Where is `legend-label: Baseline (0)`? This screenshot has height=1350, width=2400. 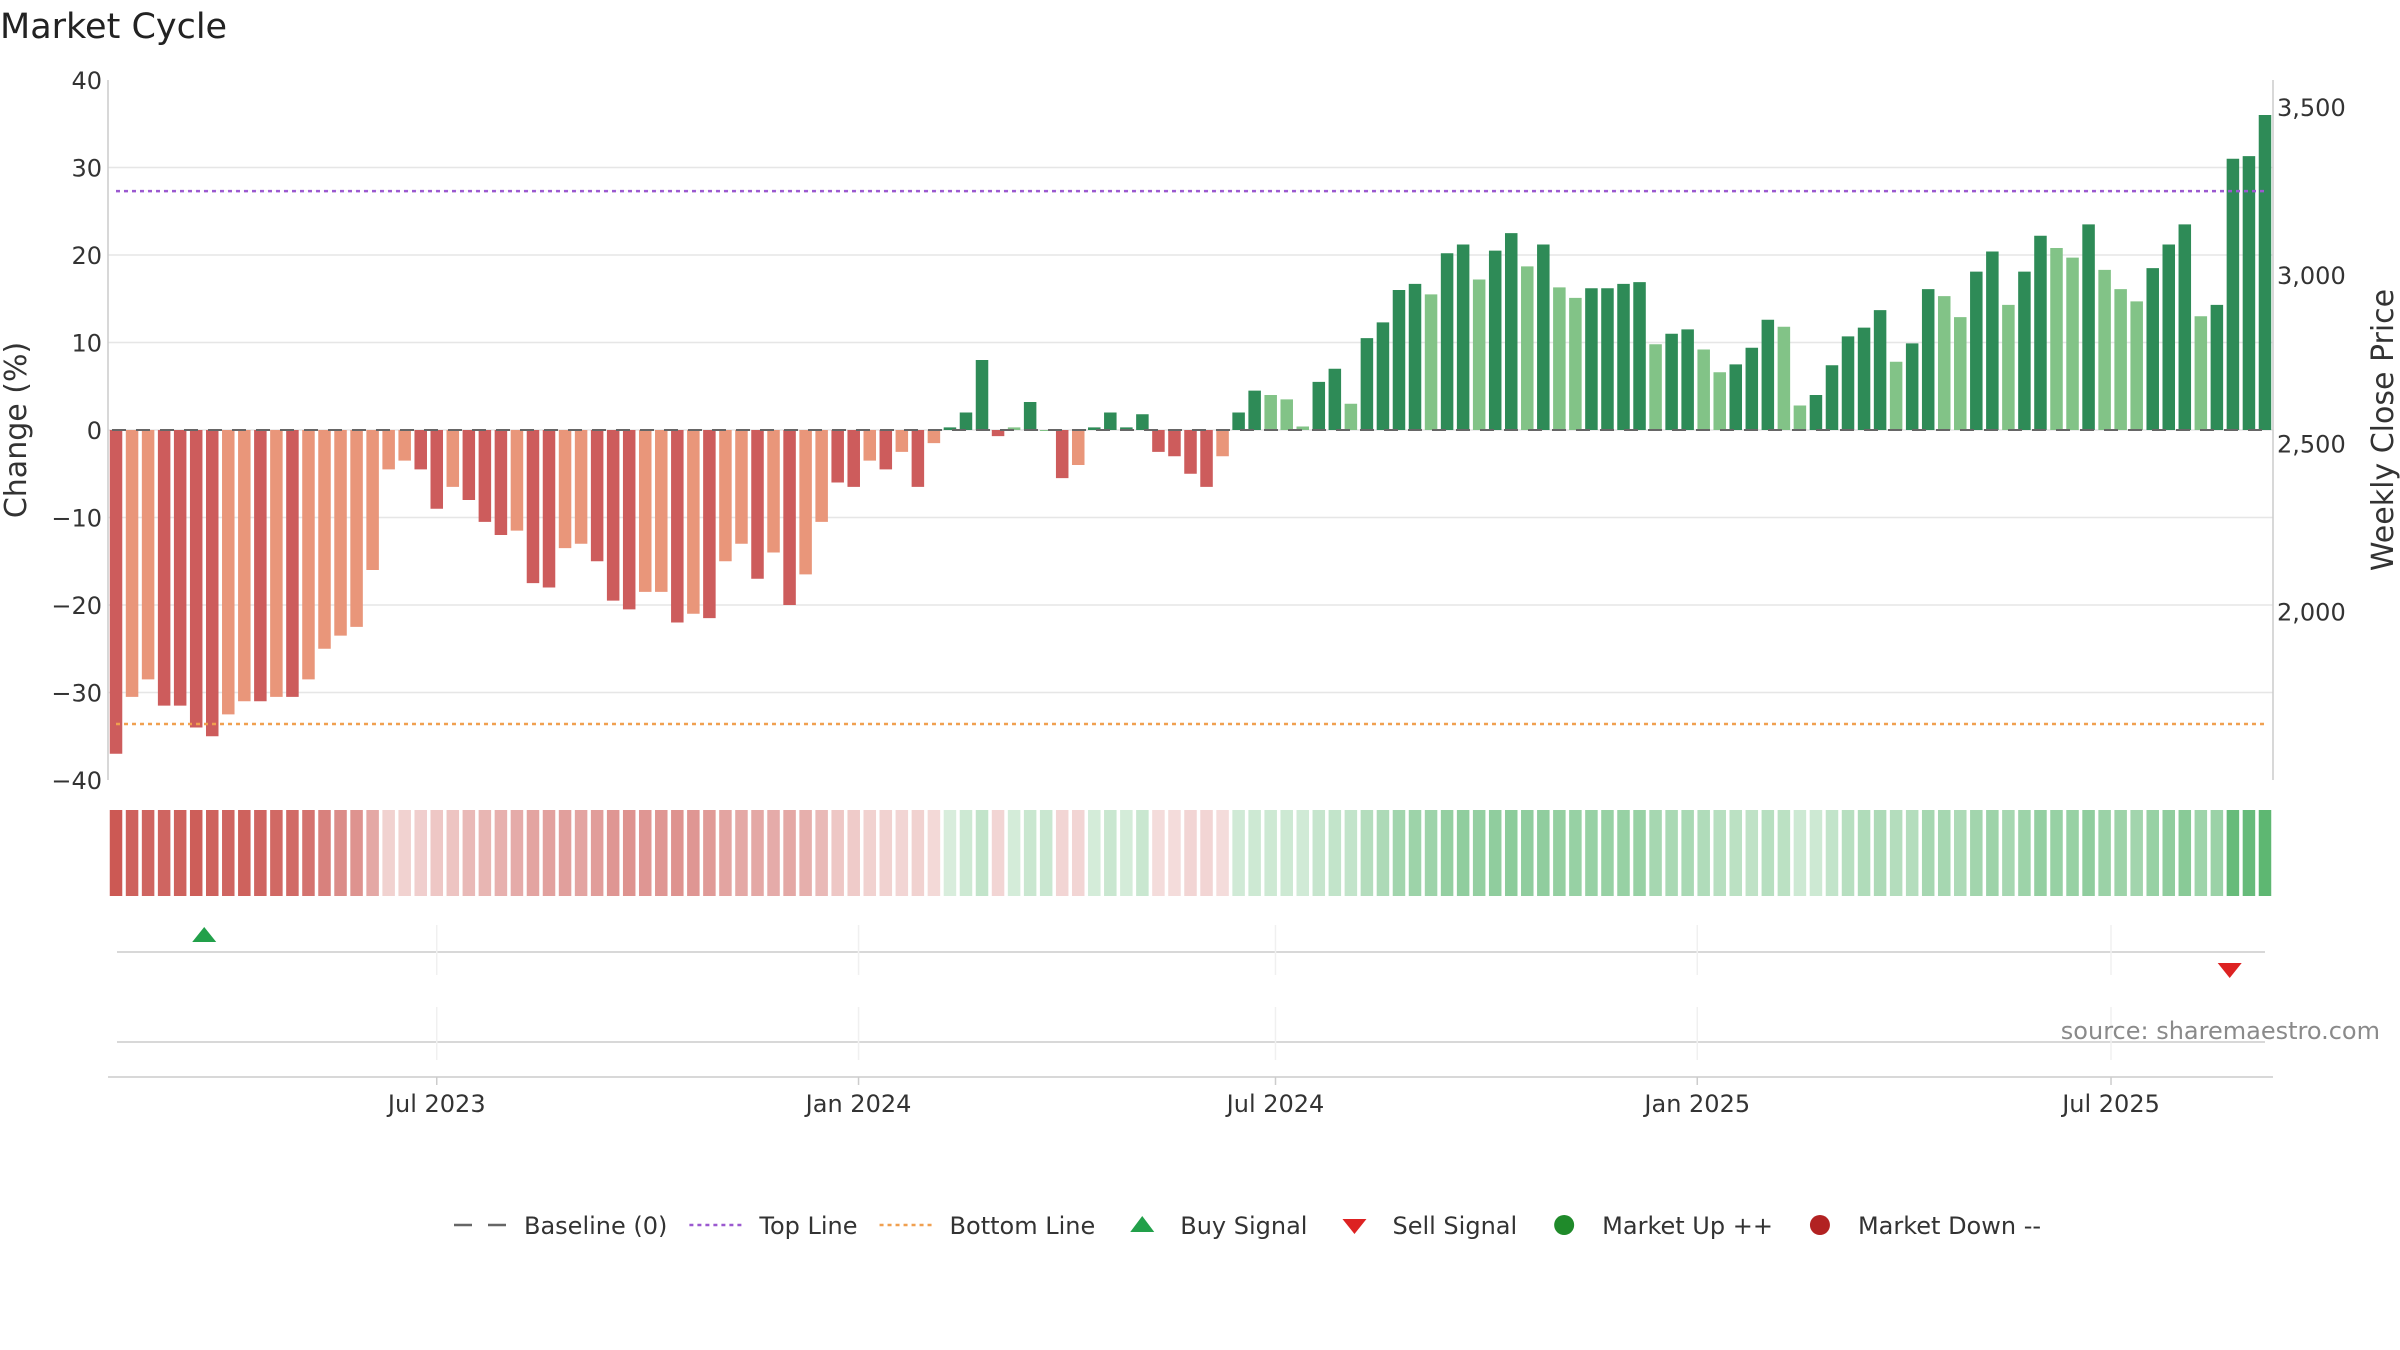 legend-label: Baseline (0) is located at coordinates (595, 1226).